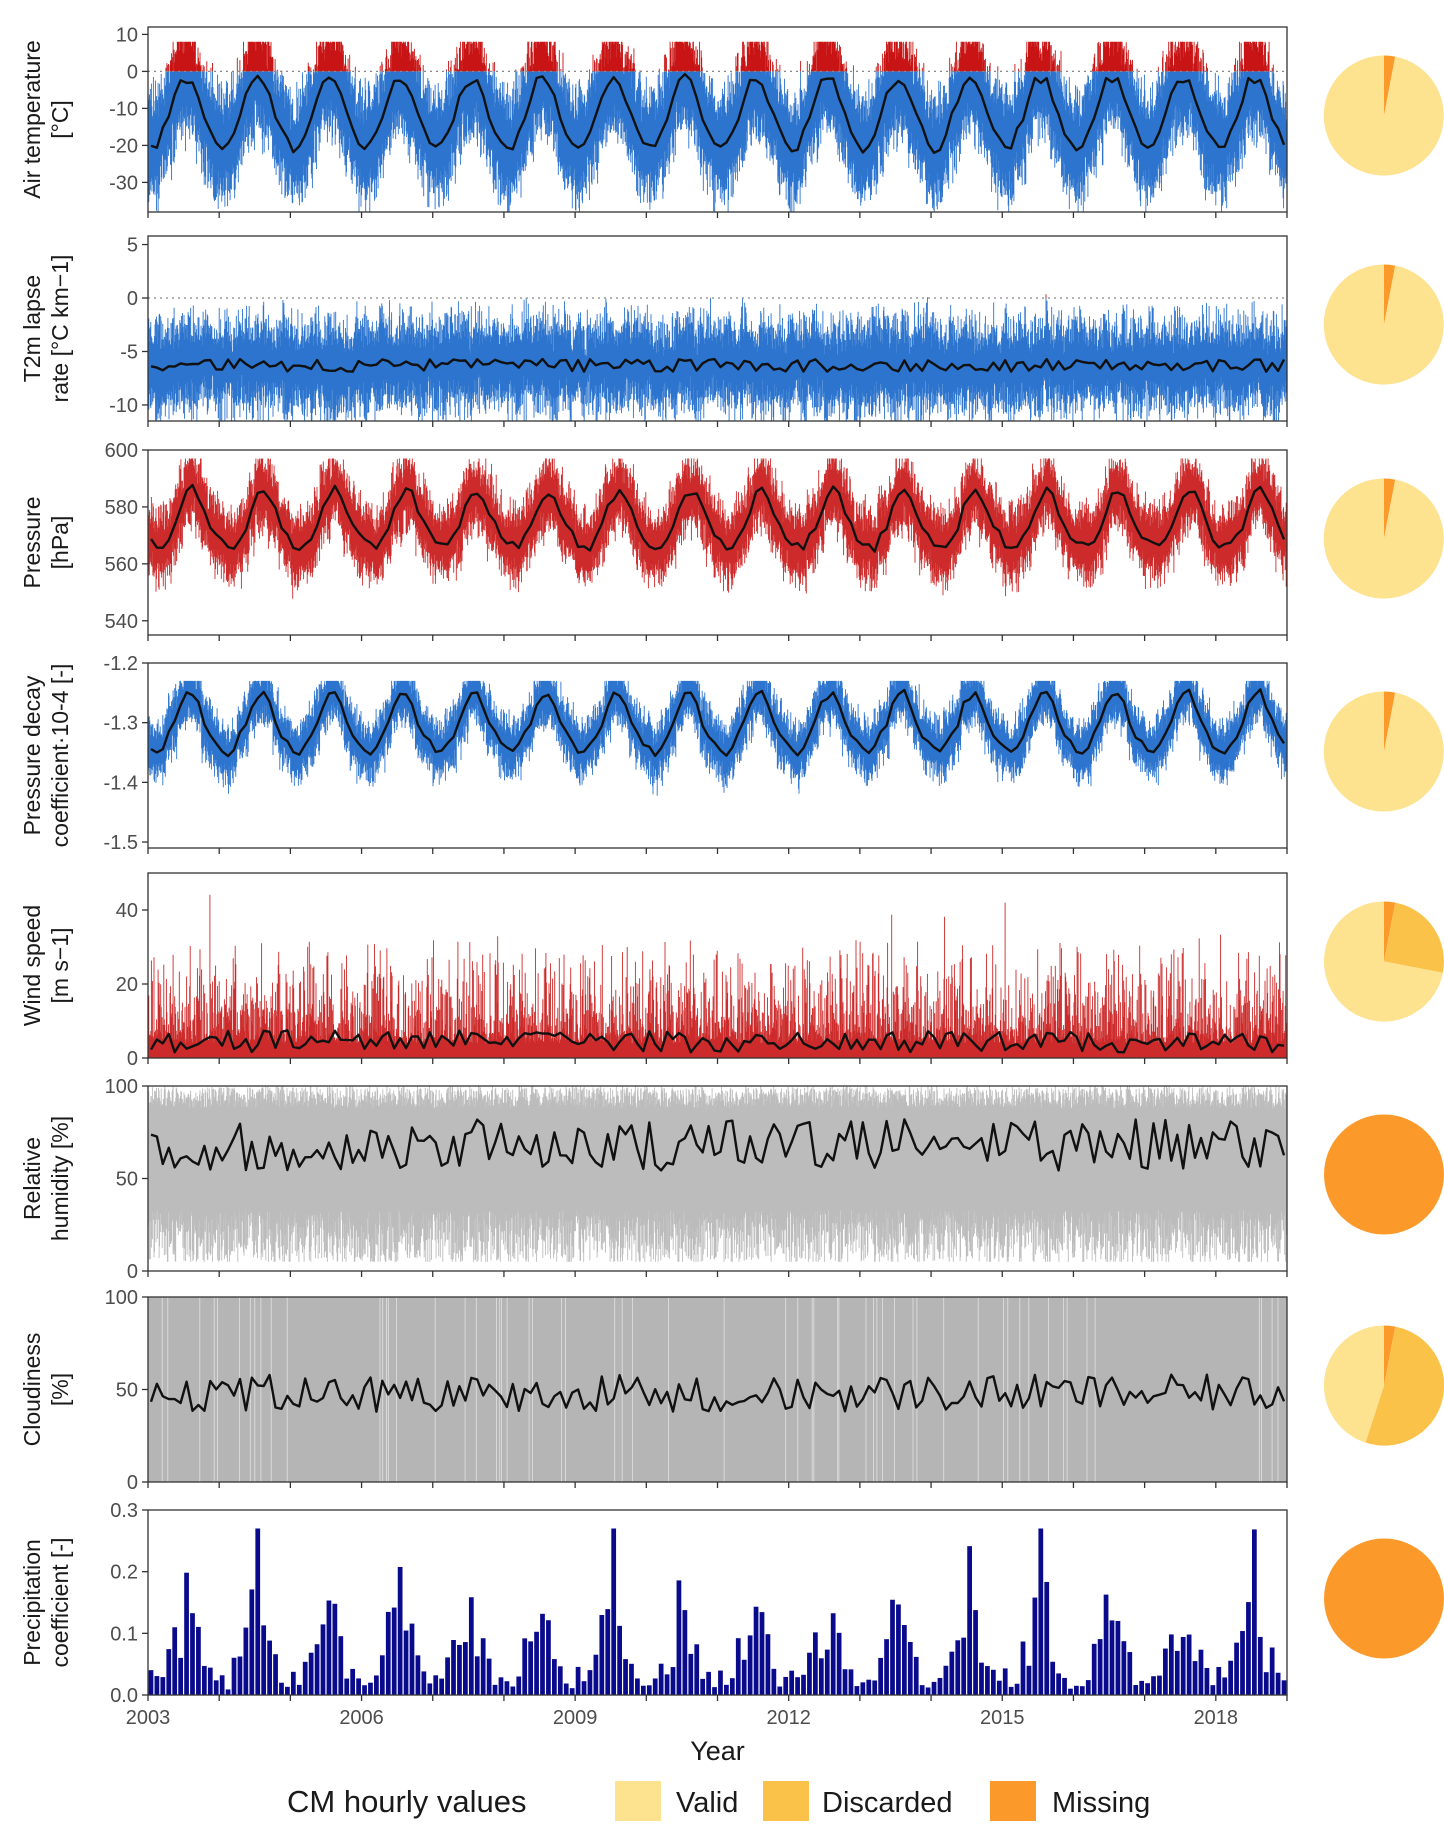 The image size is (1444, 1841). What do you see at coordinates (121, 1087) in the screenshot?
I see `y-tick-label: 100` at bounding box center [121, 1087].